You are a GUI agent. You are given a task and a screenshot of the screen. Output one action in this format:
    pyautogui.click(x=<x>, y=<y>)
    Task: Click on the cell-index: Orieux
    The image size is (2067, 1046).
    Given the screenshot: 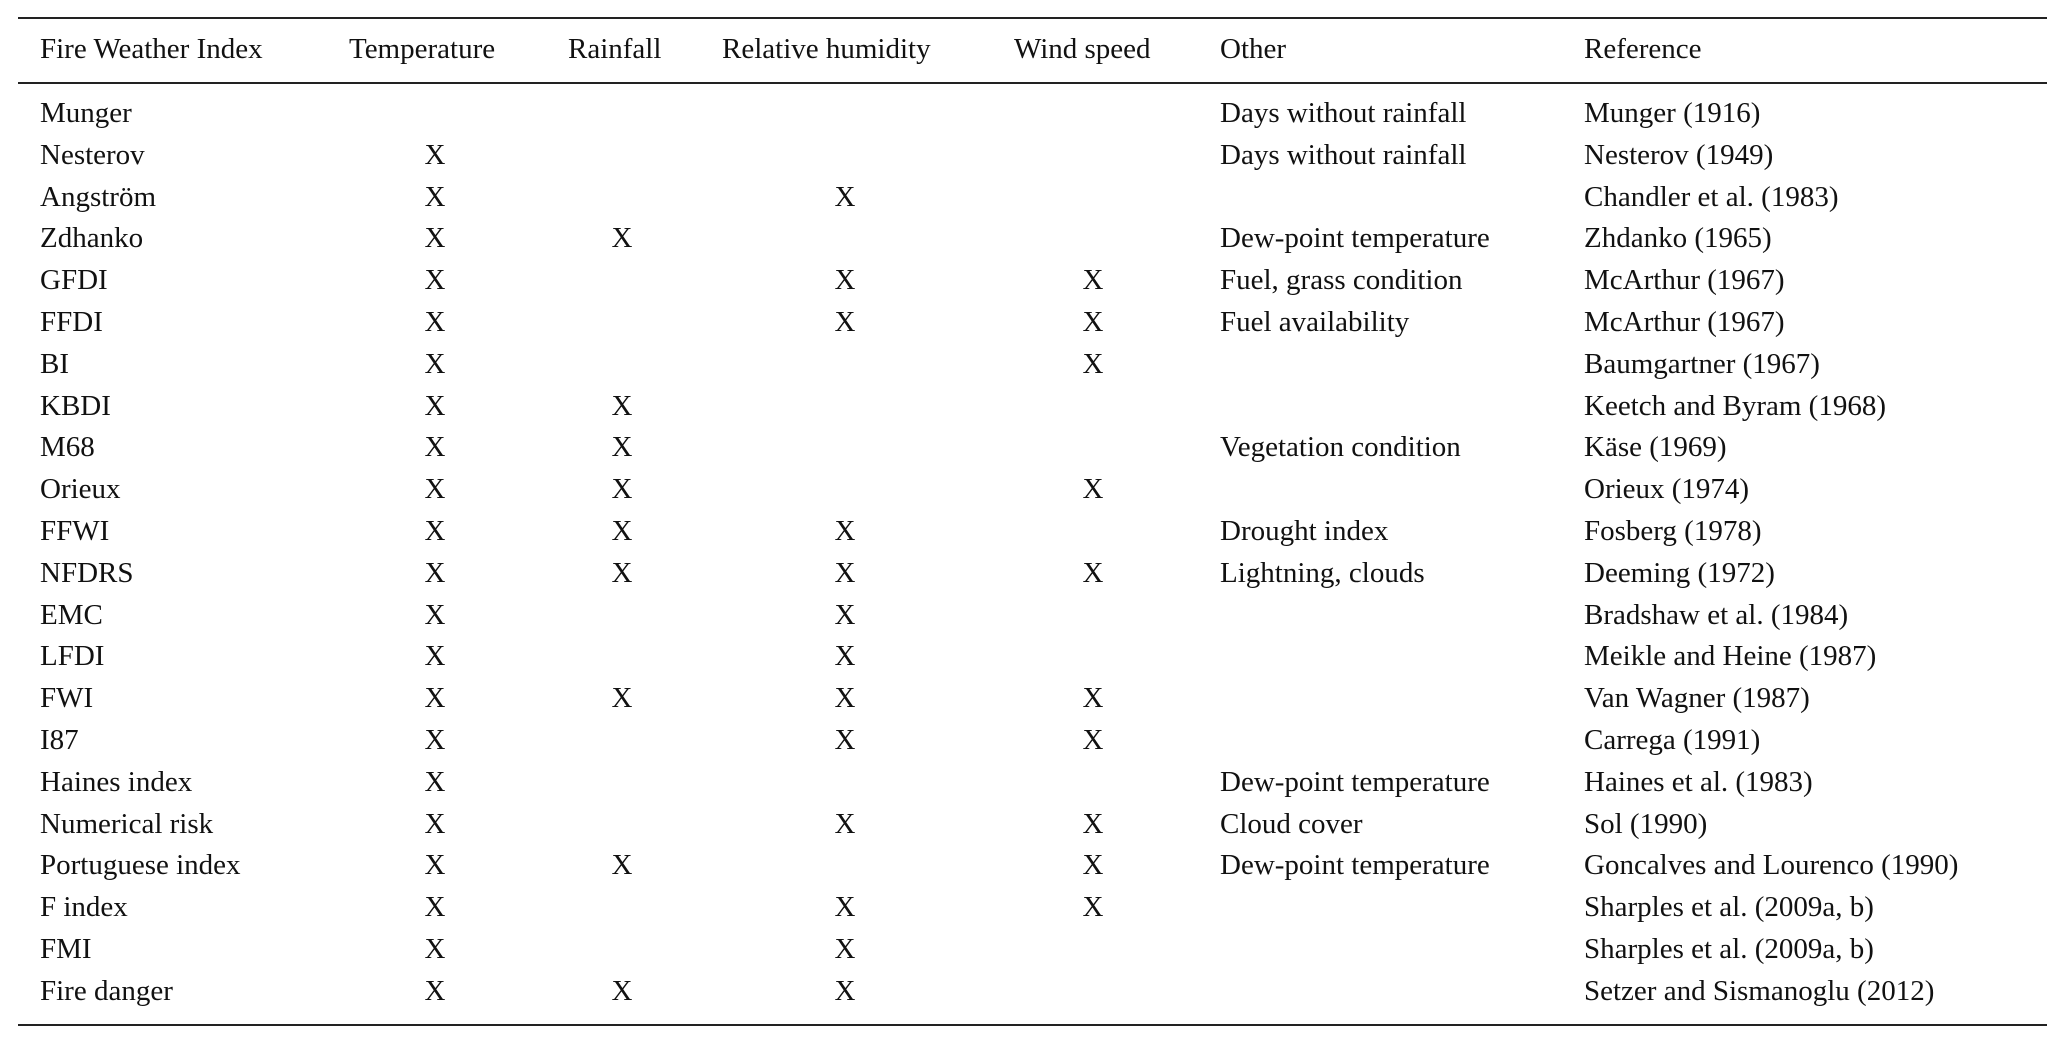 What is the action you would take?
    pyautogui.click(x=80, y=489)
    